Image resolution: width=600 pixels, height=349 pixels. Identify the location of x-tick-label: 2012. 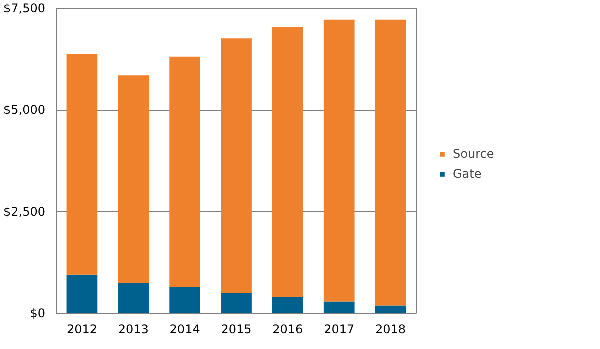
(82, 329).